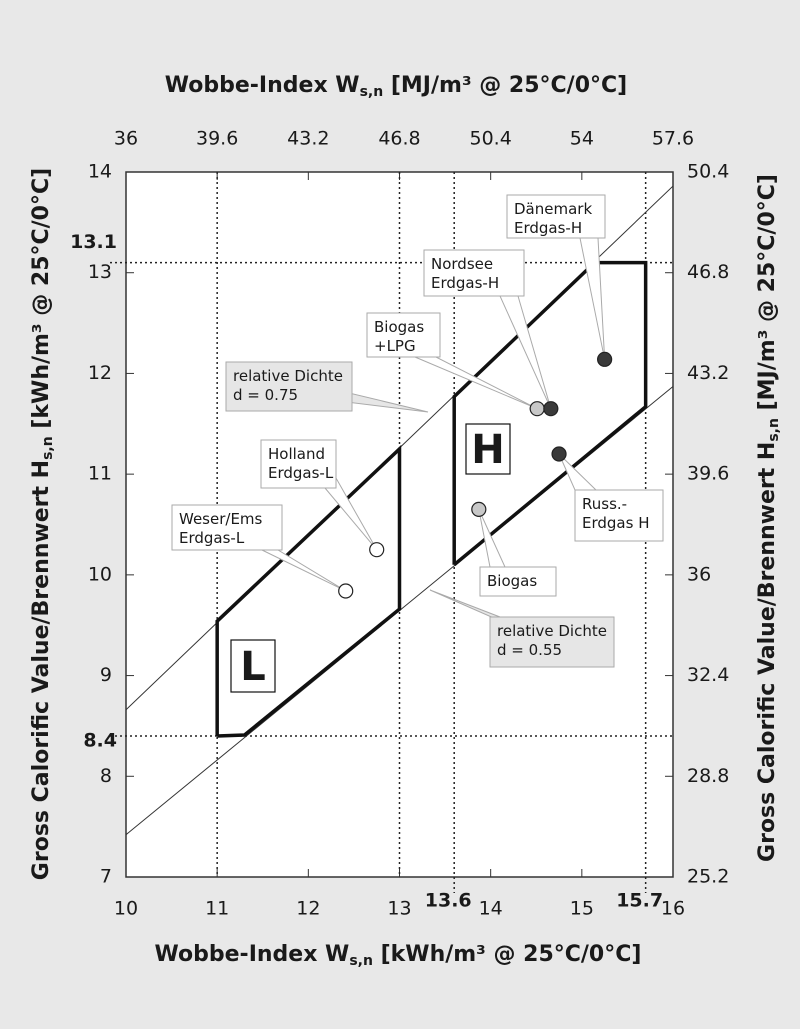  What do you see at coordinates (217, 909) in the screenshot?
I see `x-tick-label: 11` at bounding box center [217, 909].